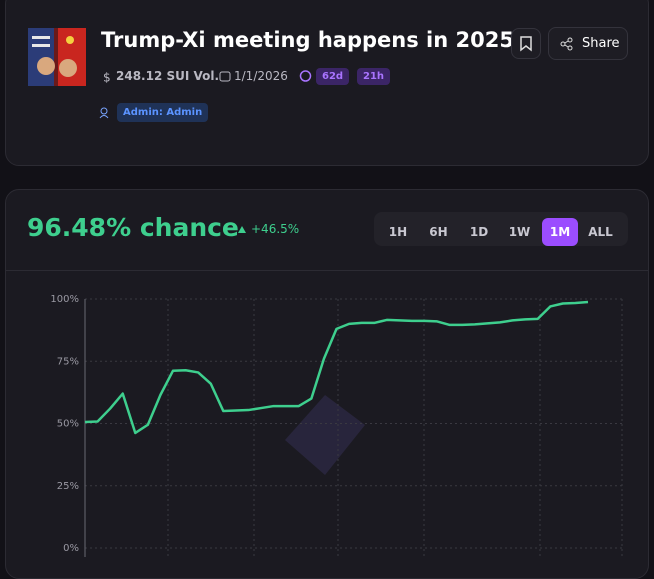 Image resolution: width=654 pixels, height=579 pixels. What do you see at coordinates (314, 40) in the screenshot?
I see `market-title: Trump-Xi meeting happens in 2025?` at bounding box center [314, 40].